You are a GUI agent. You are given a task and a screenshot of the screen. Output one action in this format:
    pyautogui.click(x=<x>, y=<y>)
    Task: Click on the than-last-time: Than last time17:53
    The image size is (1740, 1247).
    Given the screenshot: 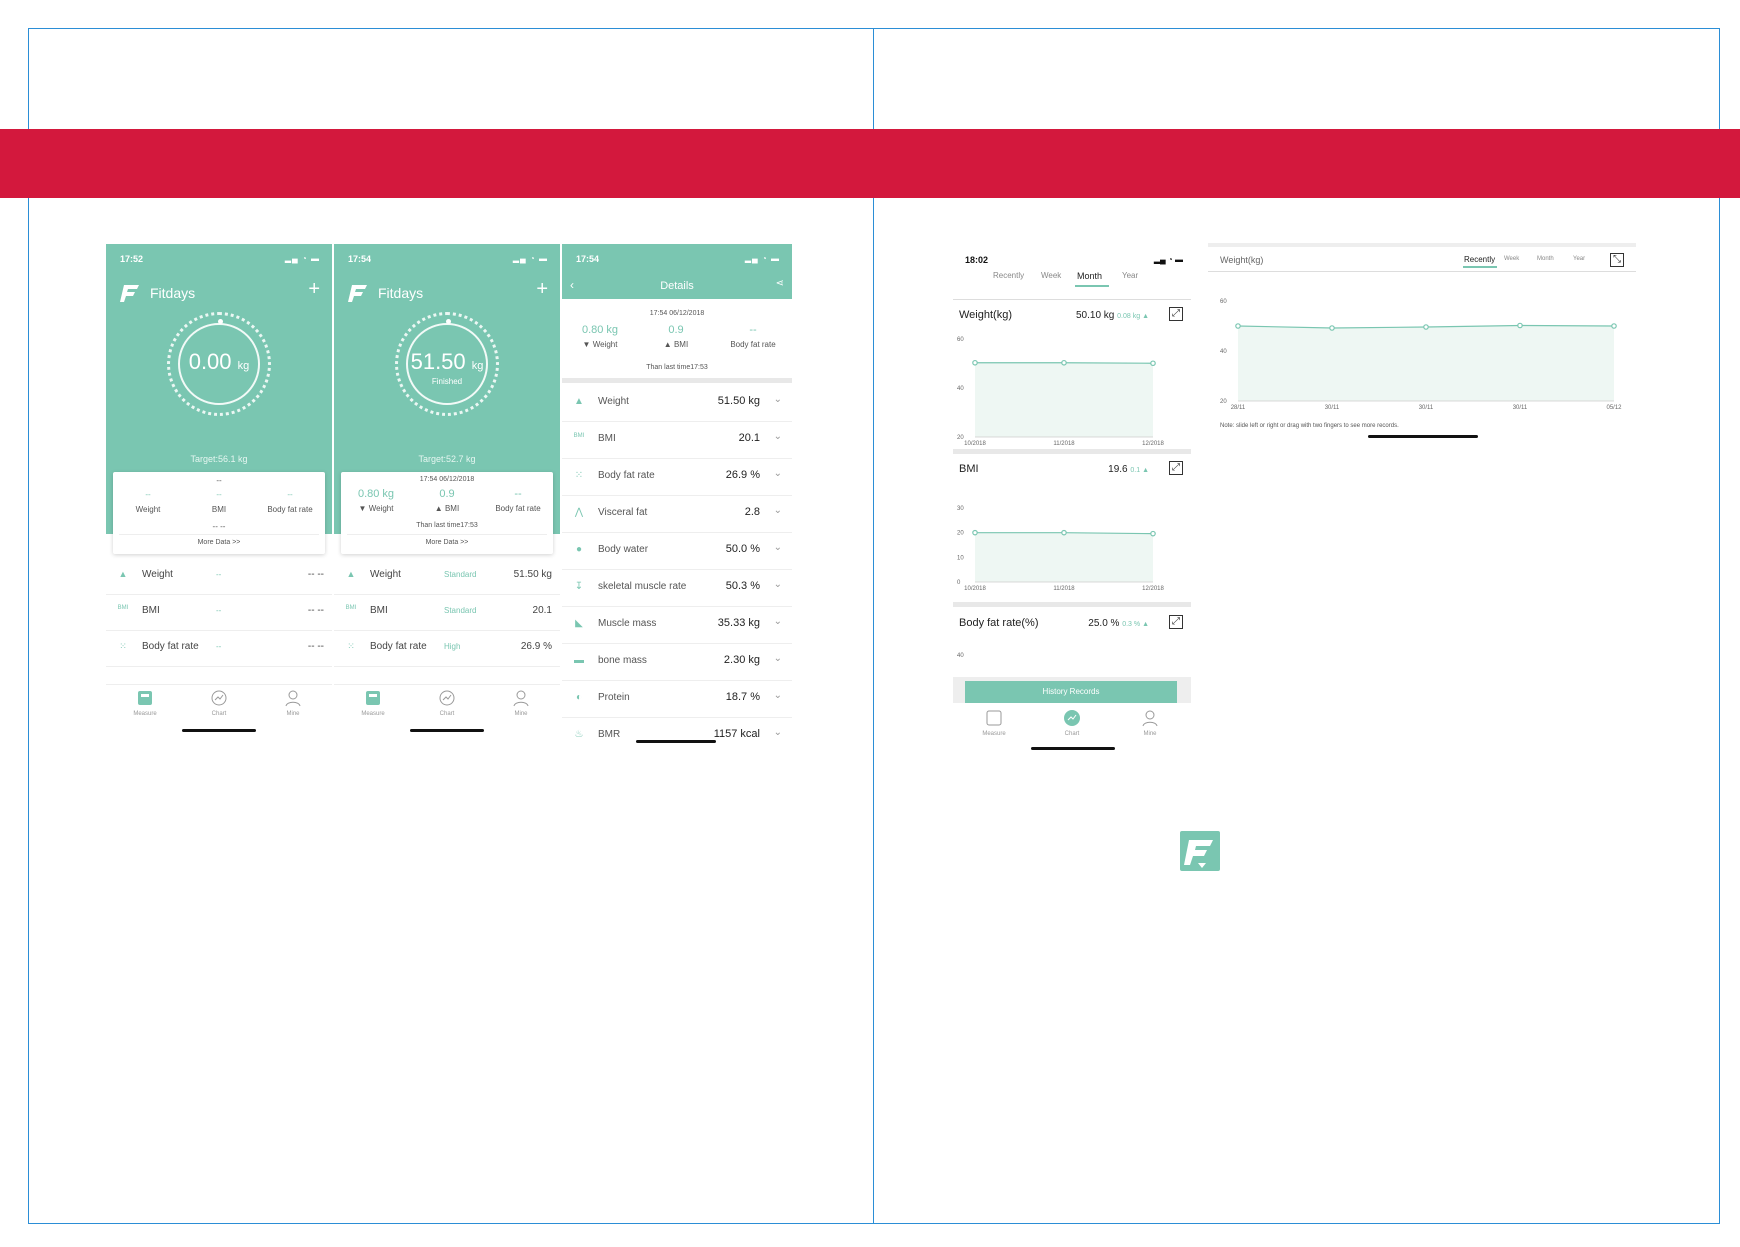 What is the action you would take?
    pyautogui.click(x=677, y=367)
    